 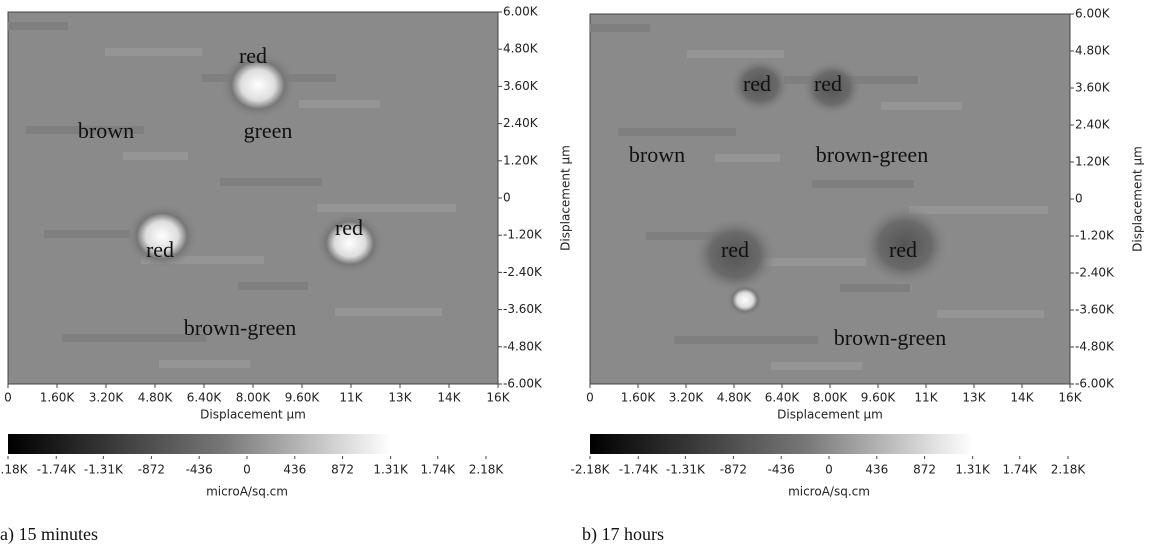 I want to click on y-tick-label: -6.00K, so click(x=523, y=384).